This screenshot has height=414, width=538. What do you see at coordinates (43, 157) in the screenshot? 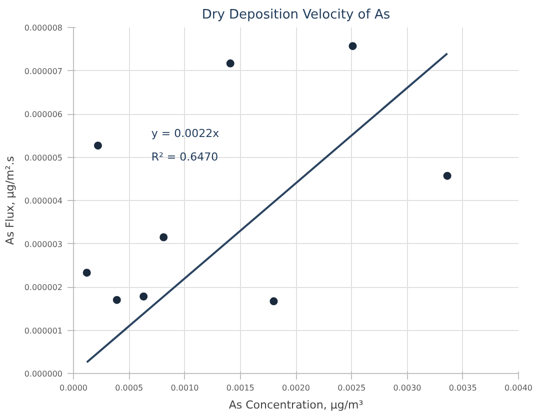
I see `y-tick-label: 0.000005` at bounding box center [43, 157].